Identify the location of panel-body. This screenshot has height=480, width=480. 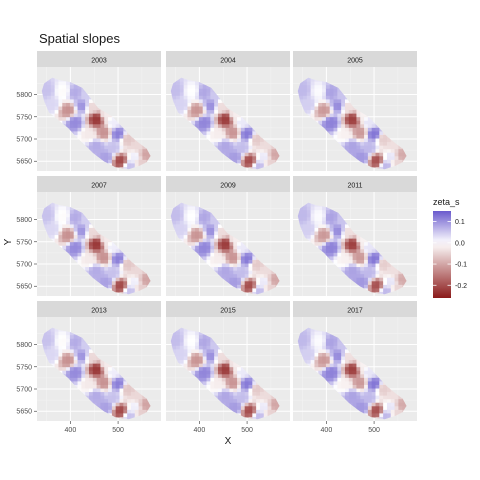
(99, 119).